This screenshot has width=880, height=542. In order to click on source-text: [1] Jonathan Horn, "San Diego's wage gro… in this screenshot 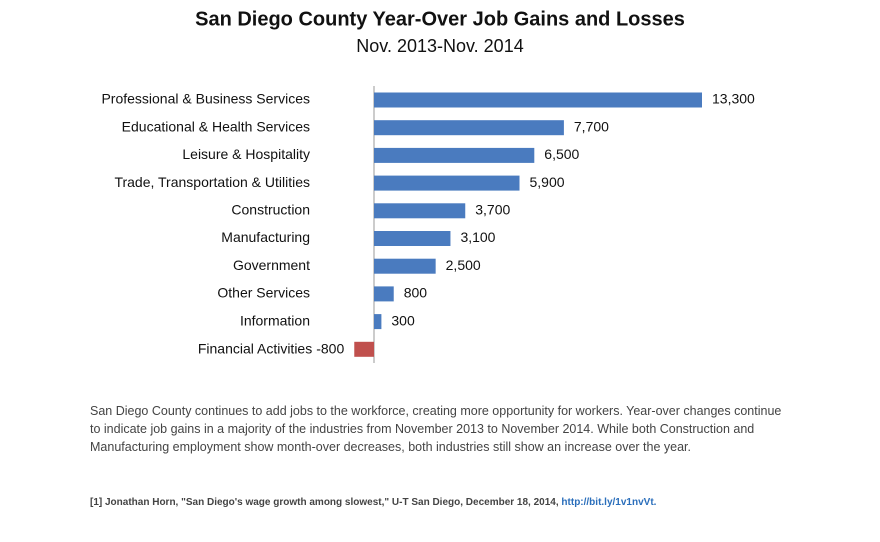, I will do `click(324, 502)`.